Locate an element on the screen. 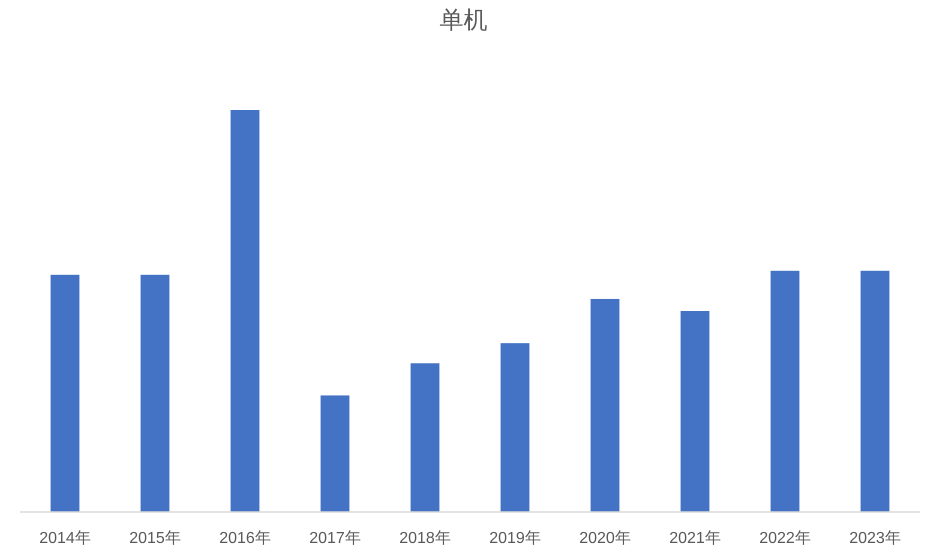  x-tick-label: 2020年 is located at coordinates (605, 538).